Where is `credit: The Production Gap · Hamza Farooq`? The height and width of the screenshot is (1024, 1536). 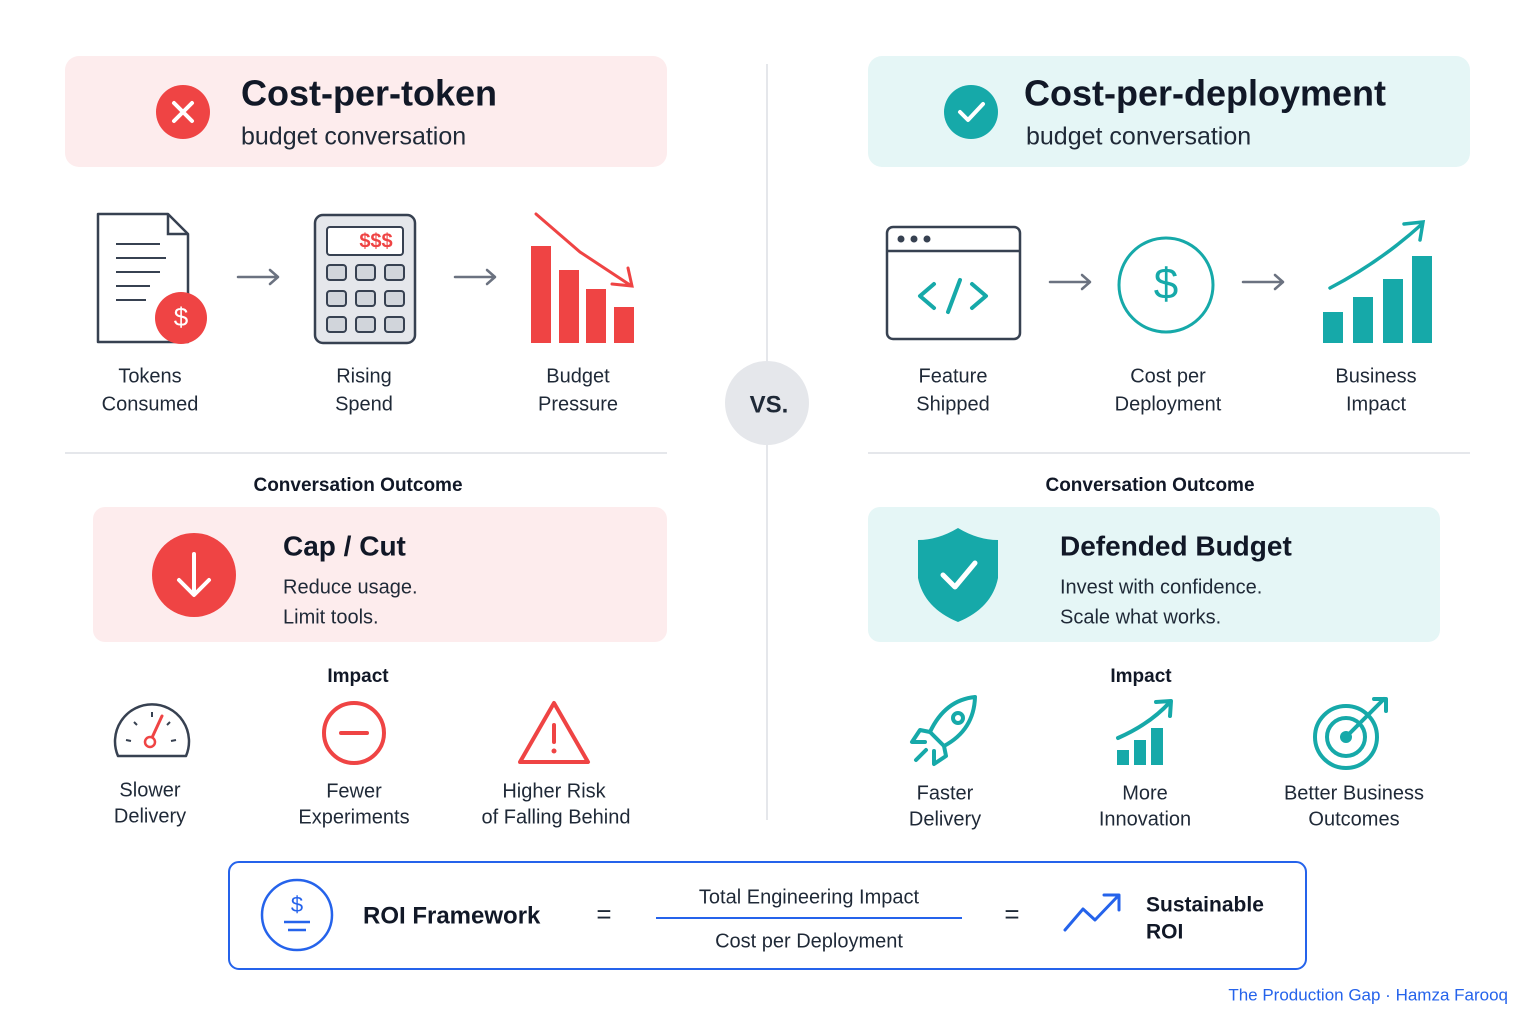 credit: The Production Gap · Hamza Farooq is located at coordinates (1368, 994).